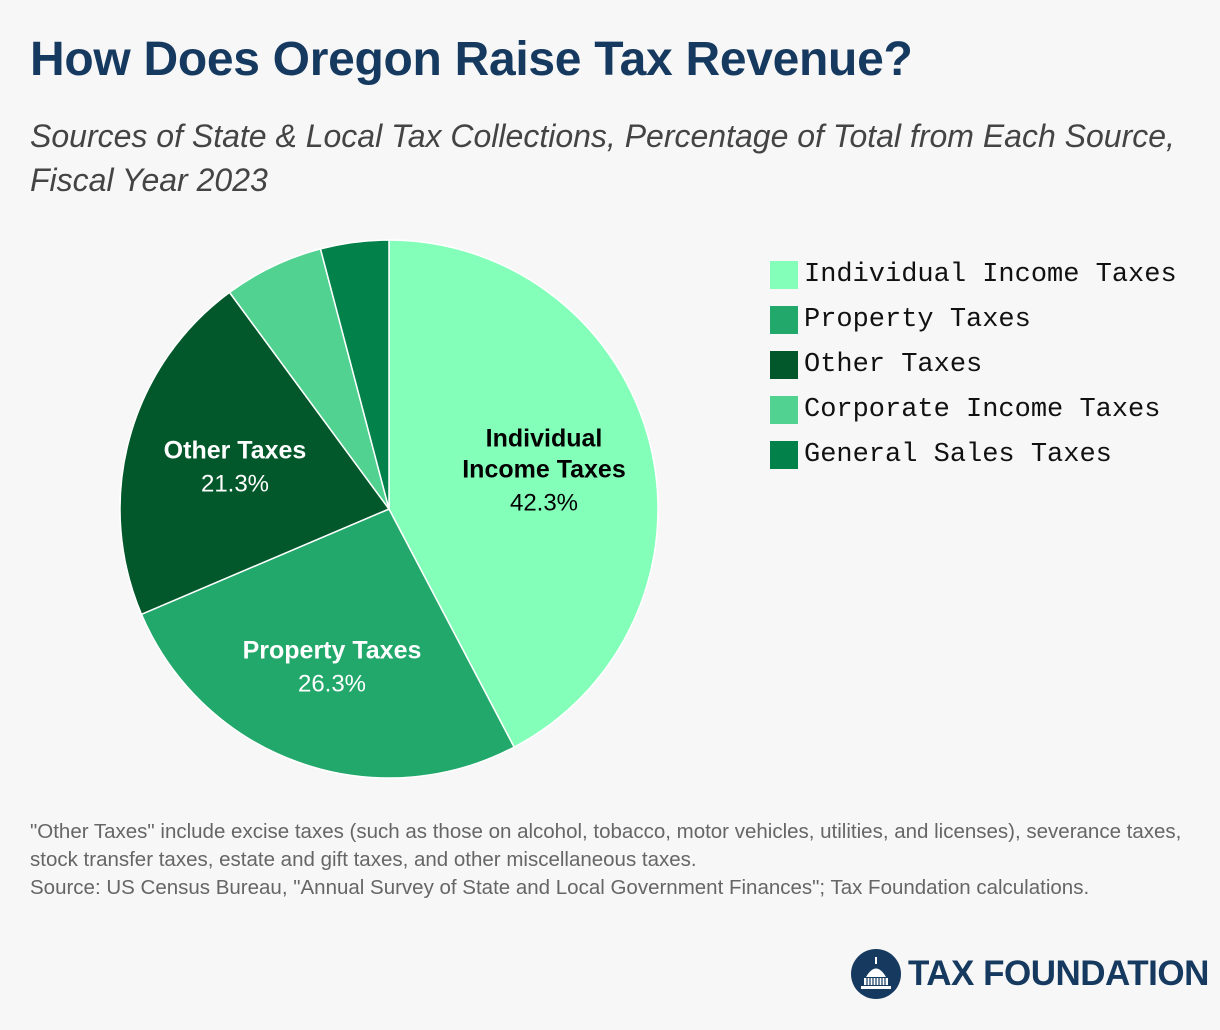 This screenshot has height=1030, width=1220. I want to click on legend-label: Other Taxes, so click(893, 364).